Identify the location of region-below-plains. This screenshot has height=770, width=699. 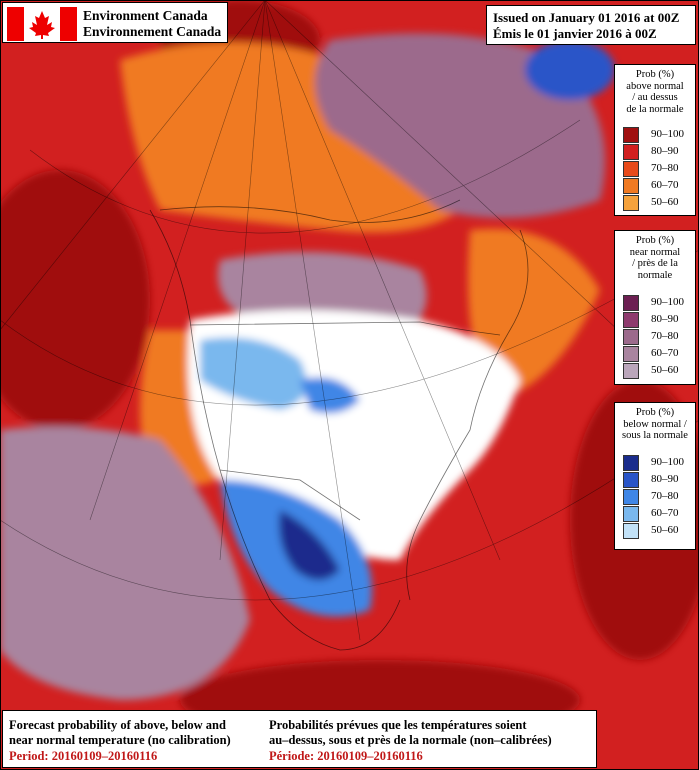
(253, 373).